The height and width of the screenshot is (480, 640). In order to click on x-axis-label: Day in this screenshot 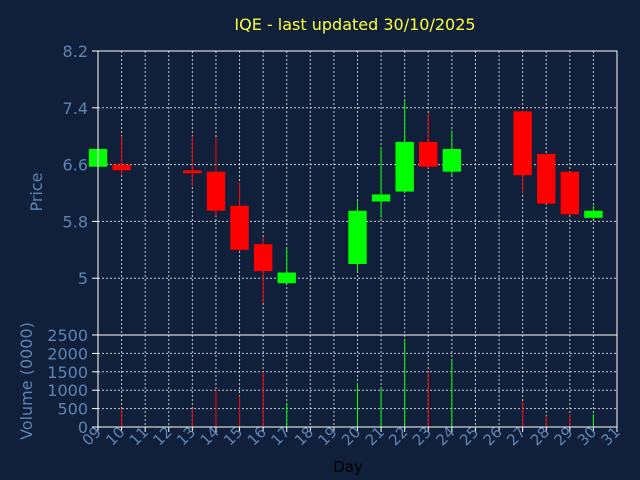, I will do `click(348, 467)`.